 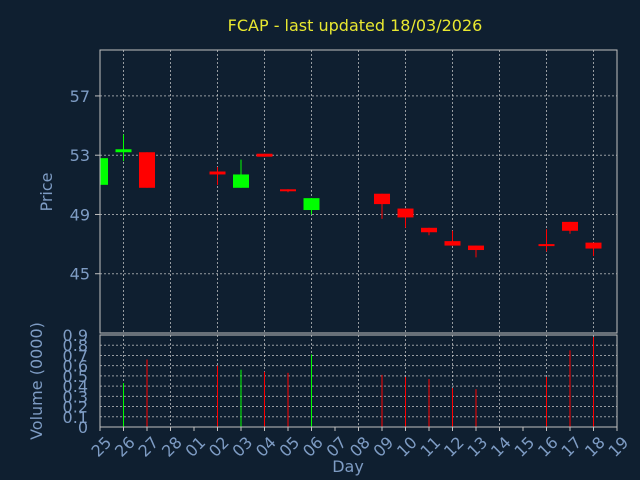 I want to click on volume-tick-label: 0.1, so click(x=75, y=417).